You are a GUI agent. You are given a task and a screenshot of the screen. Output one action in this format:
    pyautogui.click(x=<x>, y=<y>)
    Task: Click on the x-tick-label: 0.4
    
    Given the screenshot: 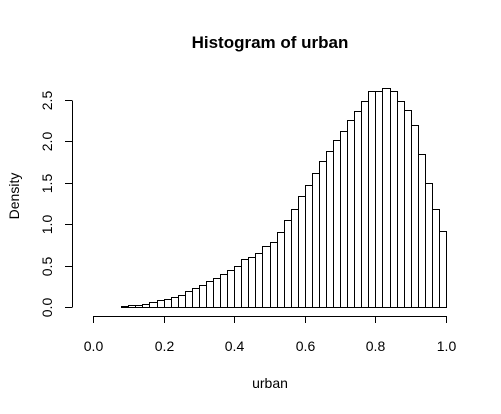 What is the action you would take?
    pyautogui.click(x=235, y=346)
    